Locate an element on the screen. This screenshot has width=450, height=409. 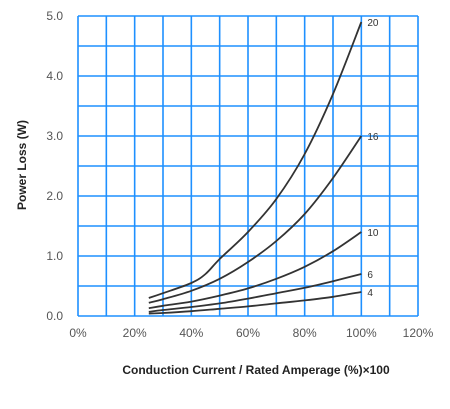
series-label-10: 10 is located at coordinates (373, 233).